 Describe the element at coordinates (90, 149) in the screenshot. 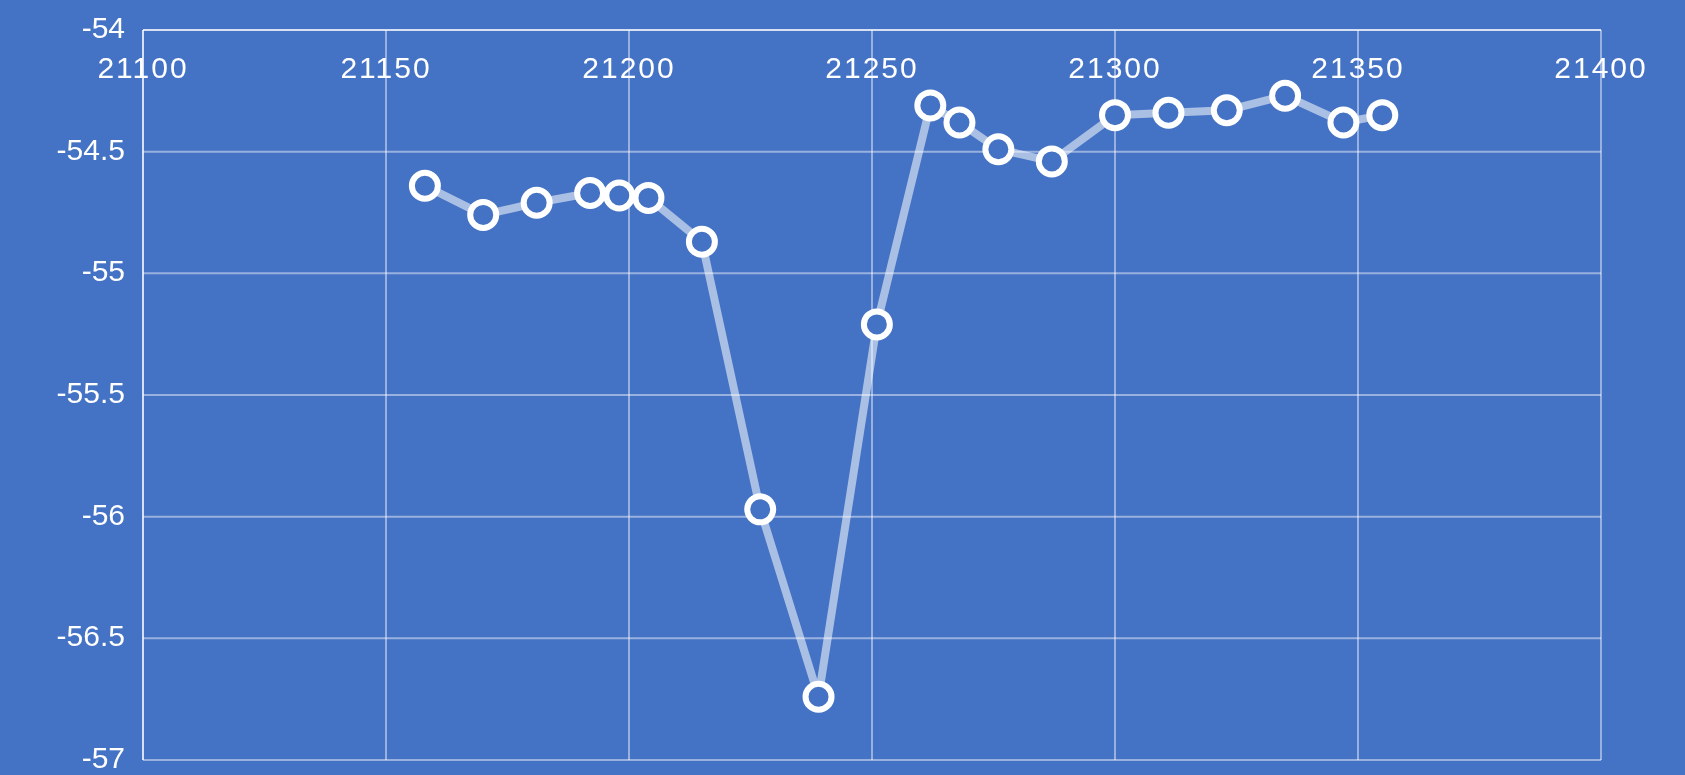

I see `y-tick-label: -54.5` at that location.